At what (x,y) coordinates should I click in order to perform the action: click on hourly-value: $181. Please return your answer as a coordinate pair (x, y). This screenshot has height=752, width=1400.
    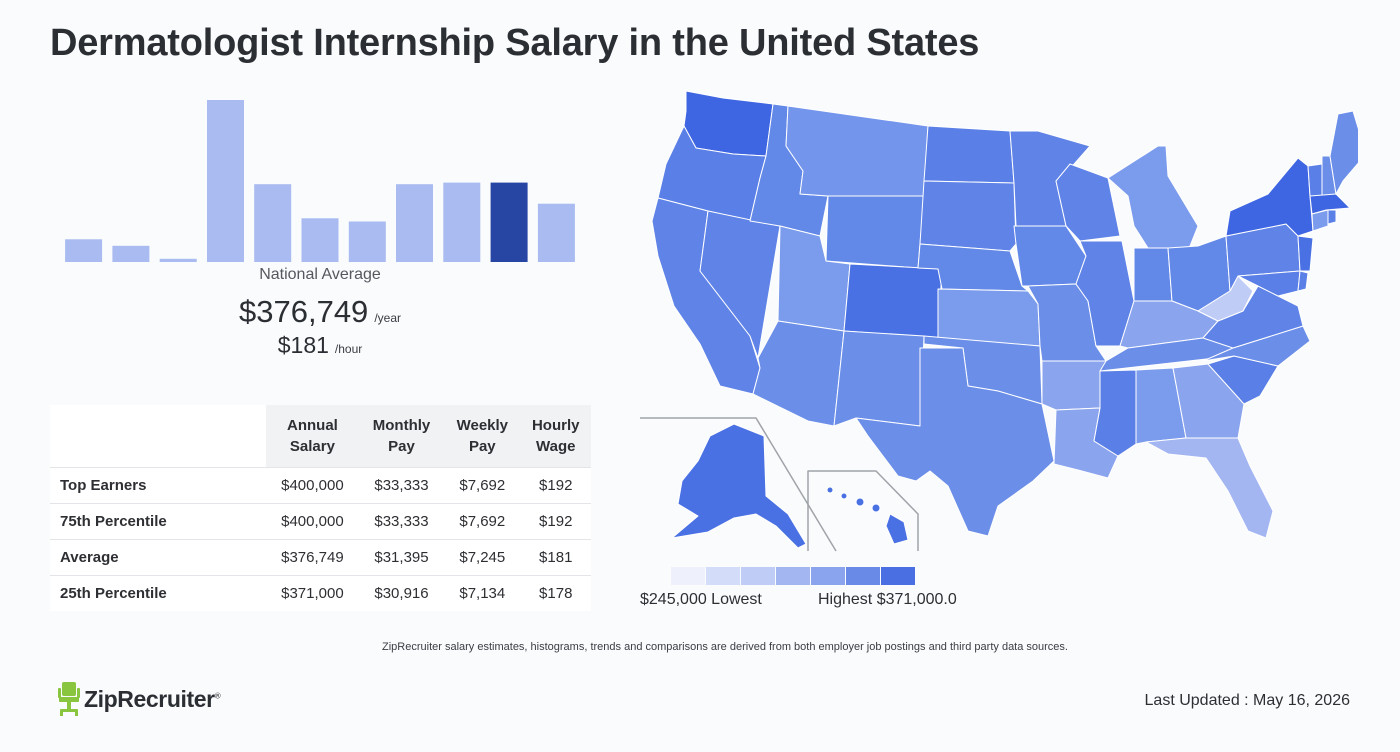
    Looking at the image, I should click on (303, 345).